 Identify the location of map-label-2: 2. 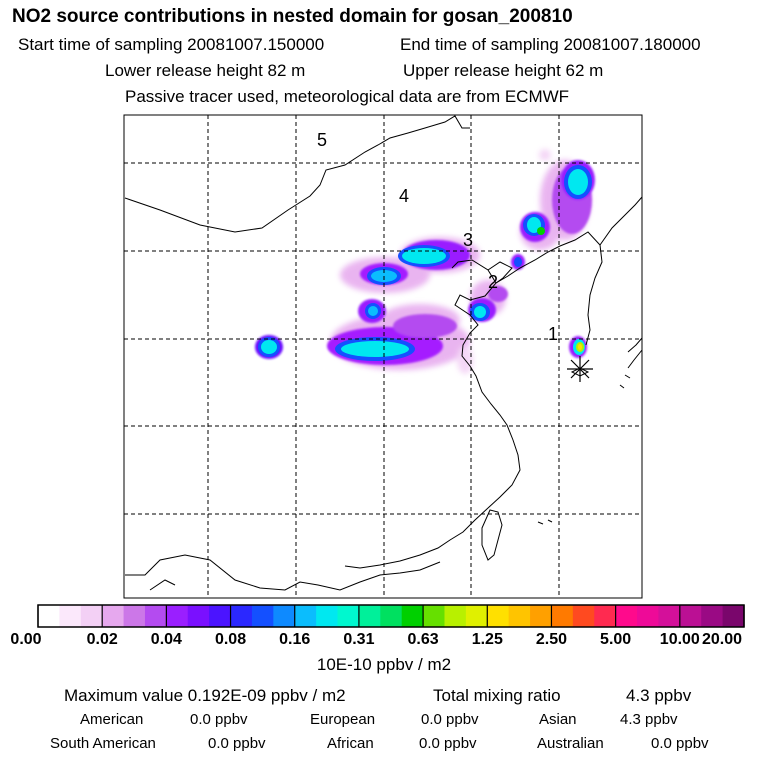
(493, 282).